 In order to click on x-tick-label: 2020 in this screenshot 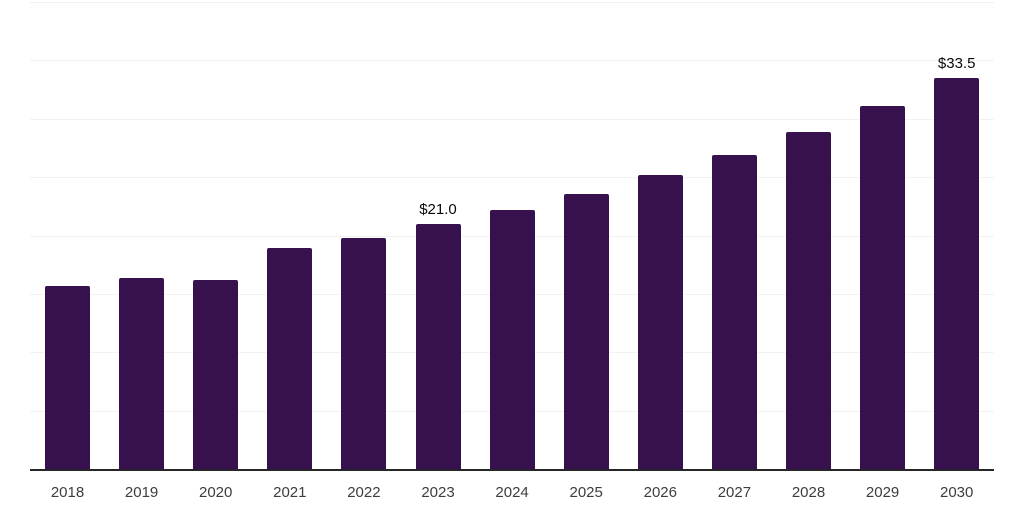, I will do `click(216, 492)`.